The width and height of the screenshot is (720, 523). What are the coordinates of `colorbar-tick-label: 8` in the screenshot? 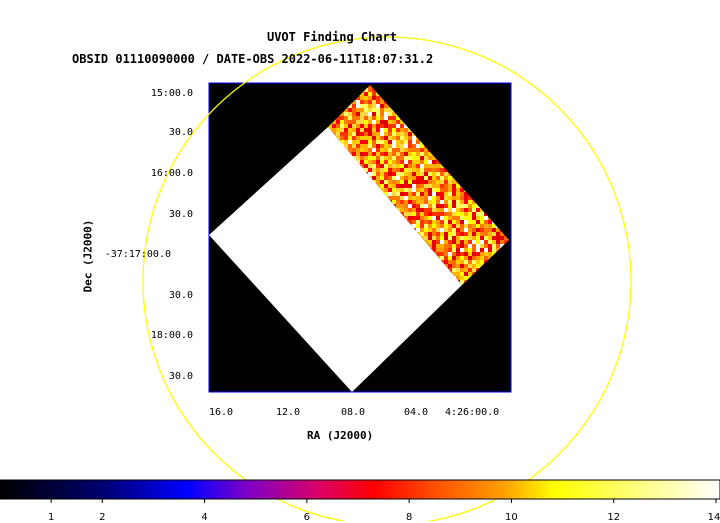 It's located at (409, 517).